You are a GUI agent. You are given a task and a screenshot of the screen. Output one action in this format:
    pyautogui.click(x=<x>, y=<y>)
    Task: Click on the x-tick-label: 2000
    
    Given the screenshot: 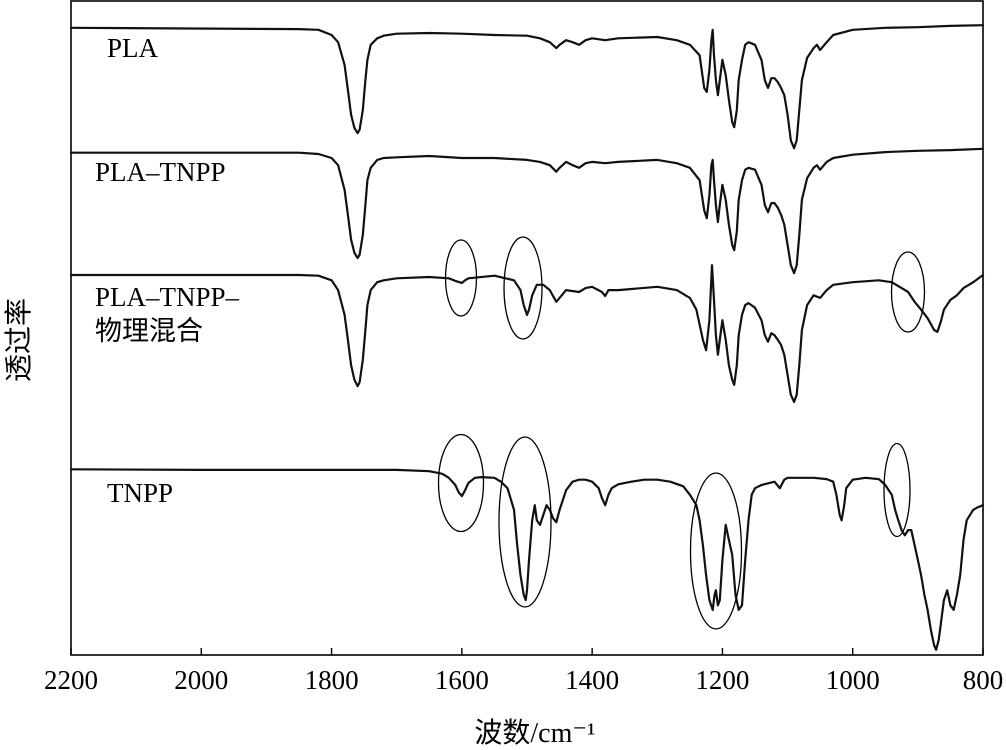 What is the action you would take?
    pyautogui.click(x=201, y=680)
    